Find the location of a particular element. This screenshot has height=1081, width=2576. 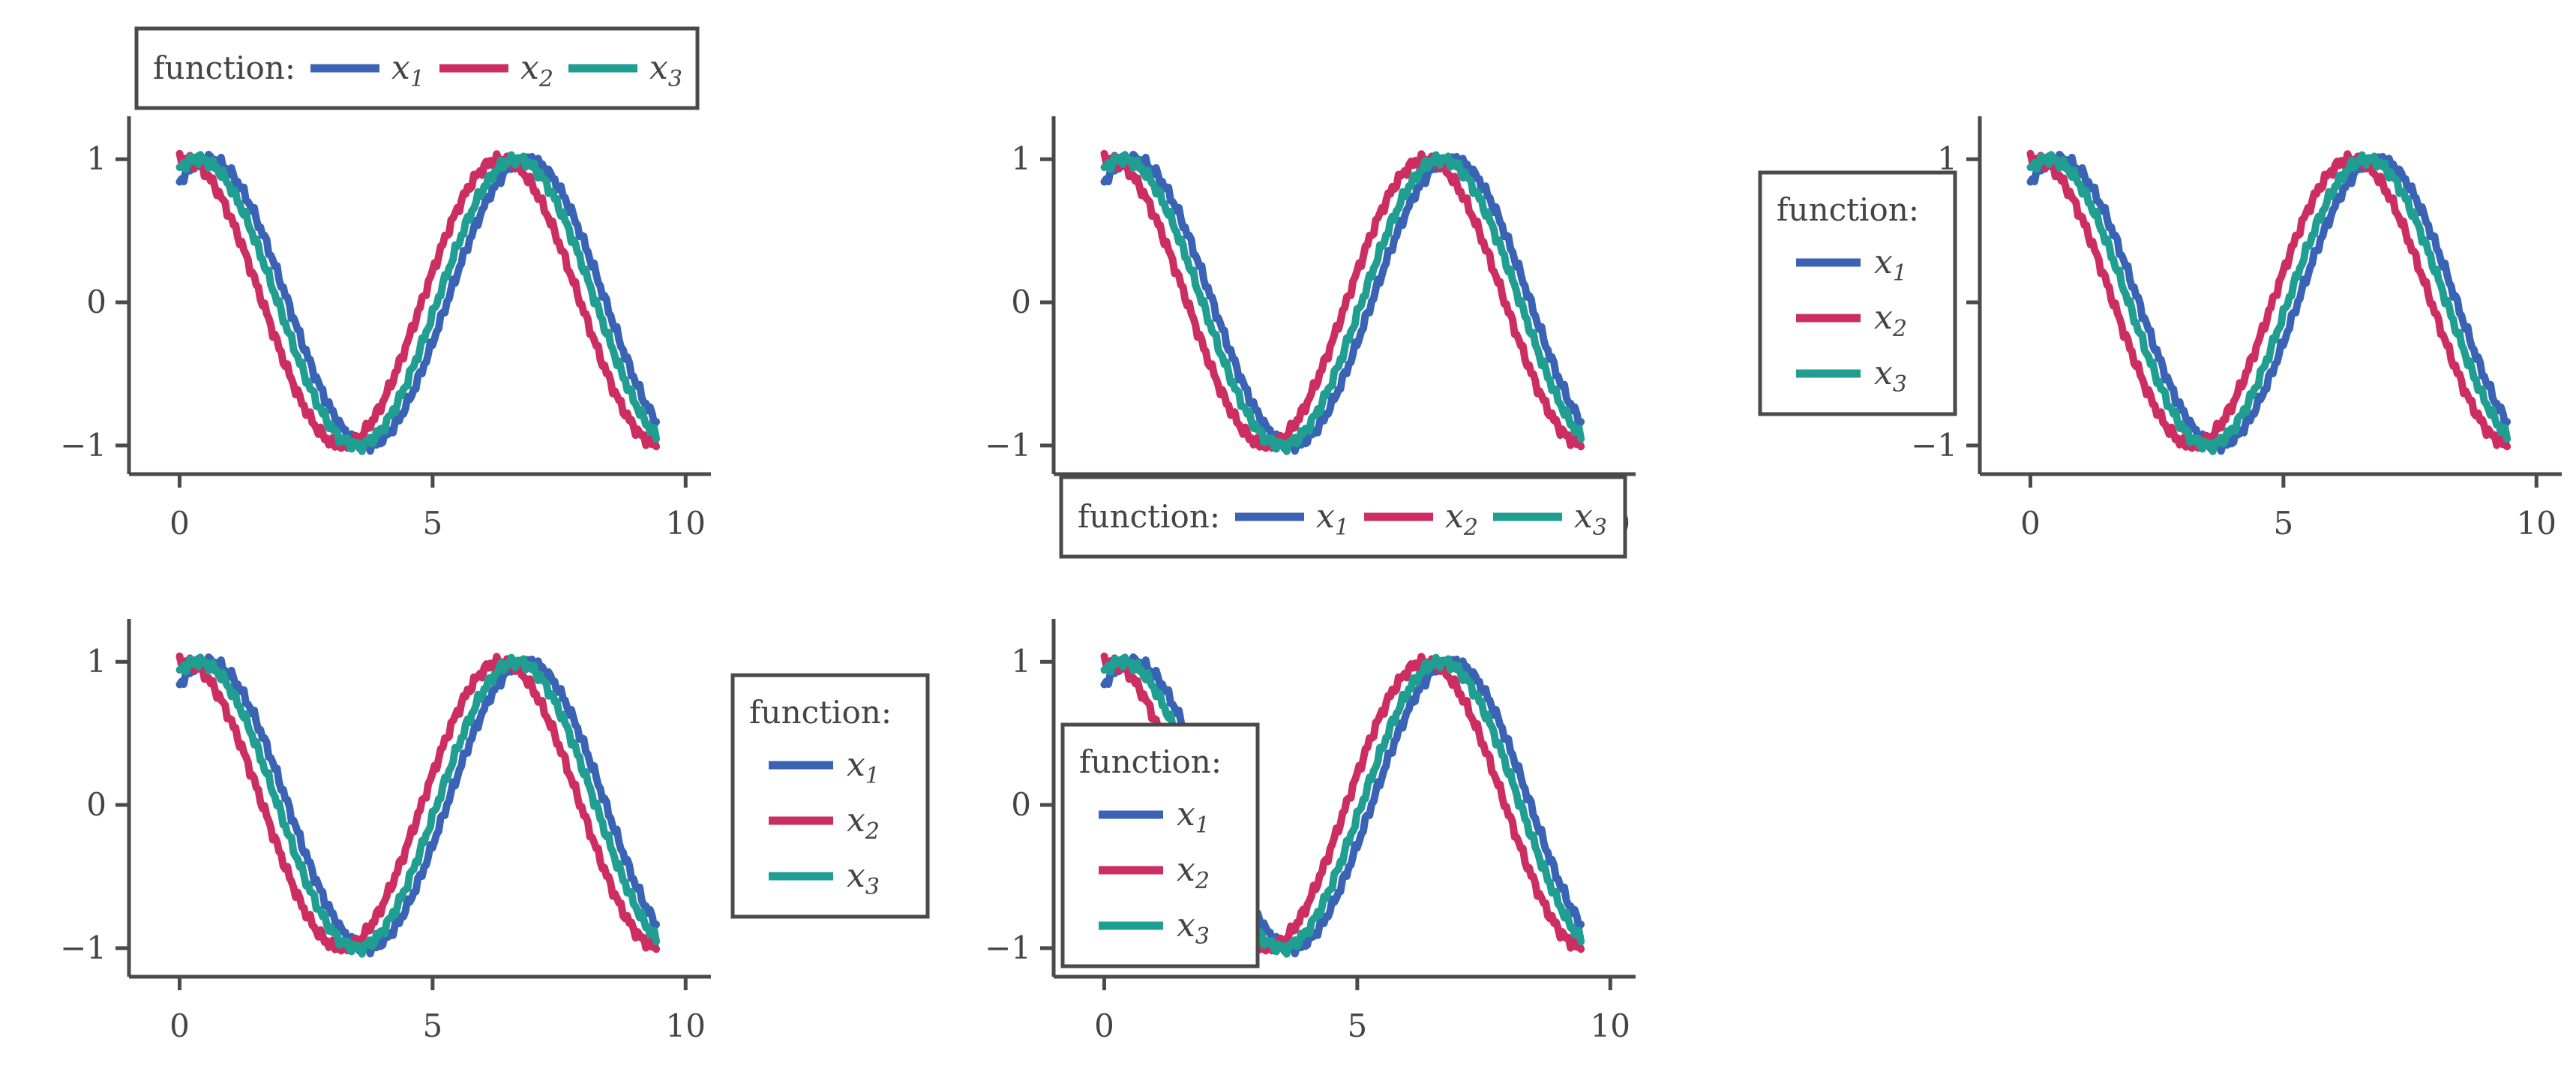

legend-3: function: x1 x2 x3 is located at coordinates (1858, 293).